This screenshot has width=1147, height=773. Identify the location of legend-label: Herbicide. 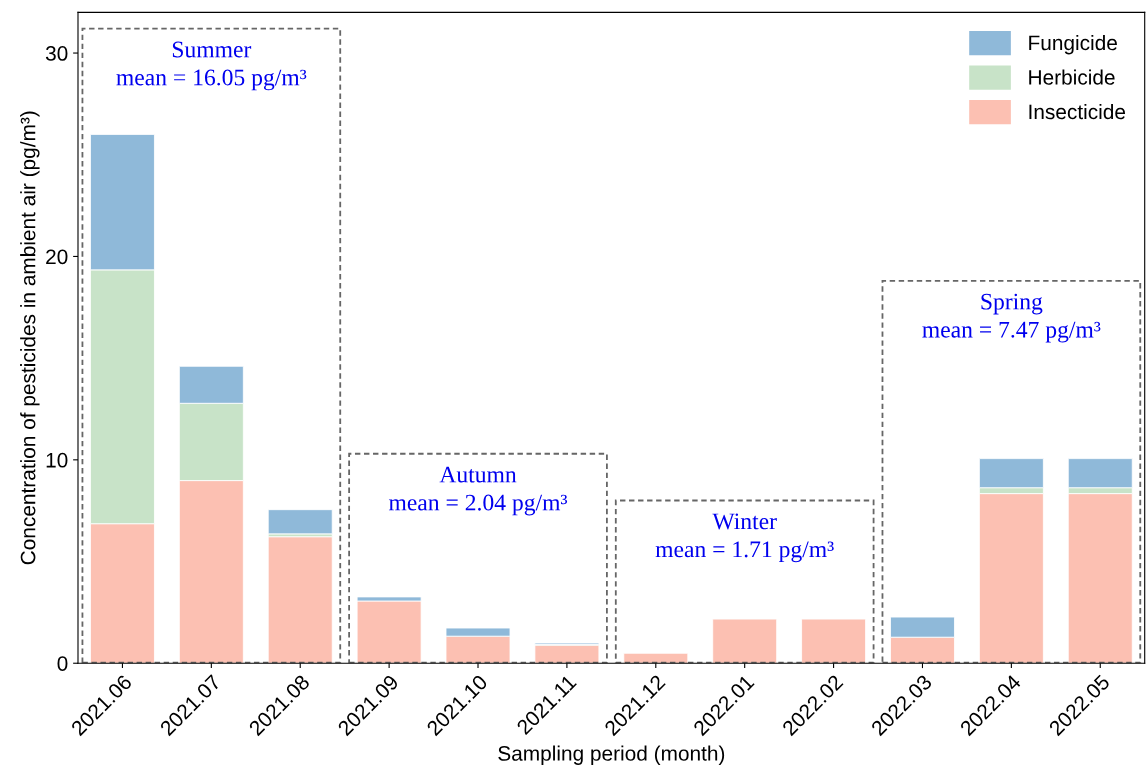
(1072, 77).